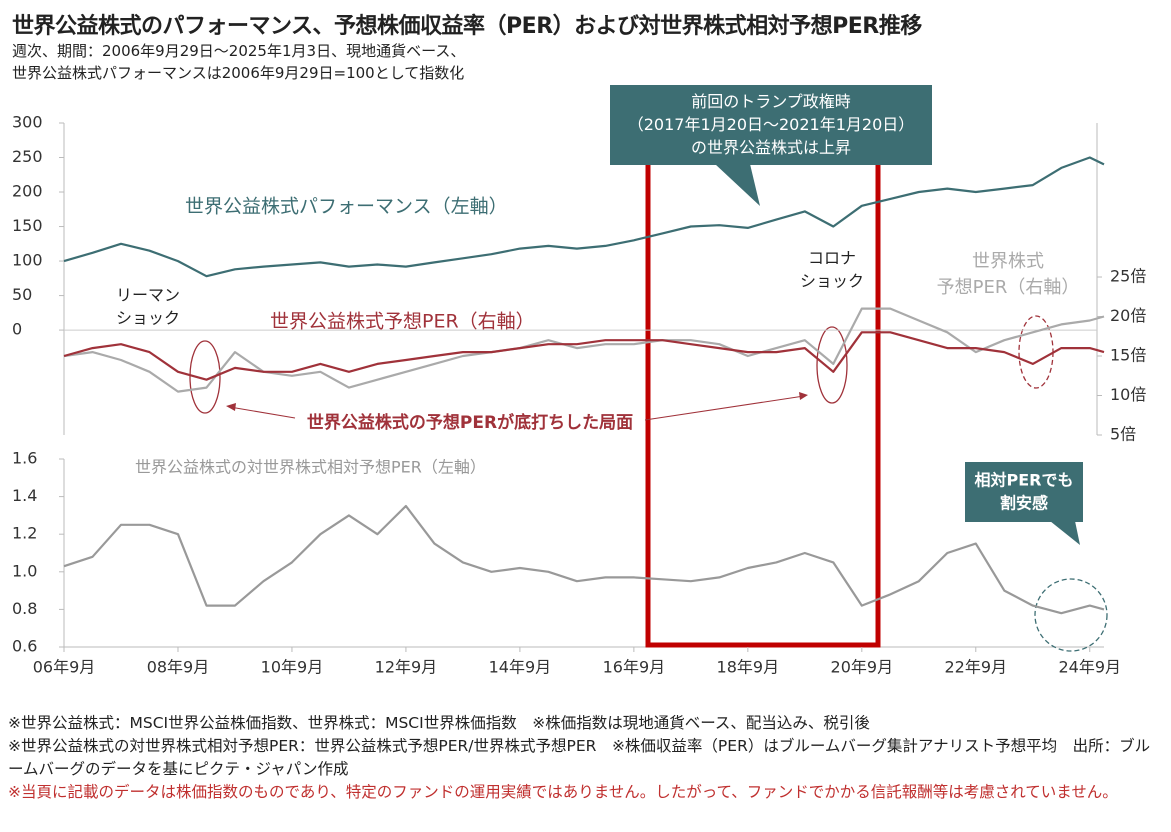  I want to click on annotation: 相対PERでも割安感, so click(1024, 491).